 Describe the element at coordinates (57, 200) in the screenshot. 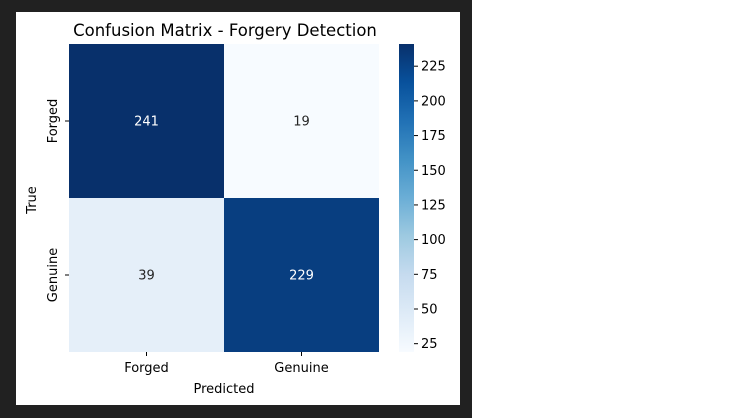

I see `y-axis-ticks: Forged Genuine` at that location.